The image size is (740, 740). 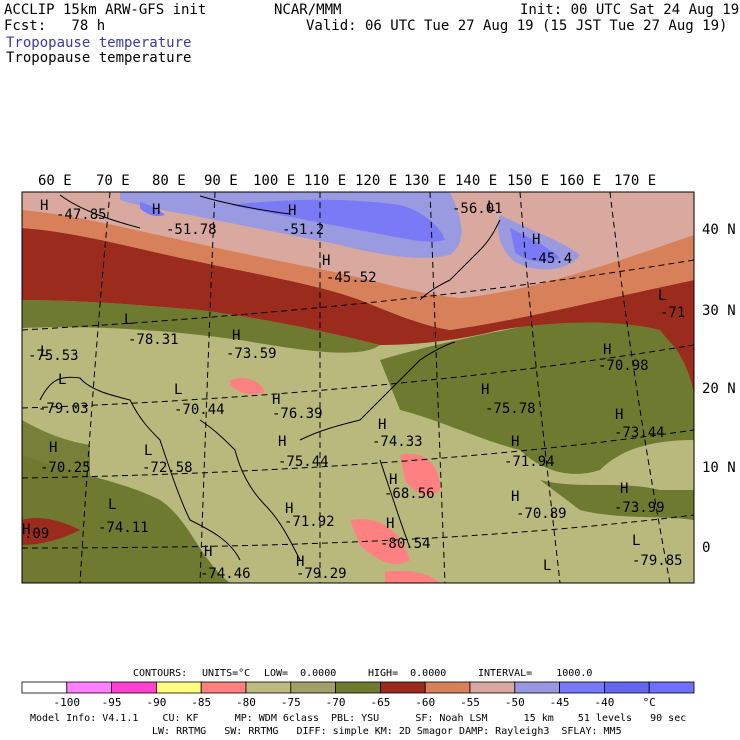 What do you see at coordinates (225, 574) in the screenshot?
I see `marker-value: -74.46` at bounding box center [225, 574].